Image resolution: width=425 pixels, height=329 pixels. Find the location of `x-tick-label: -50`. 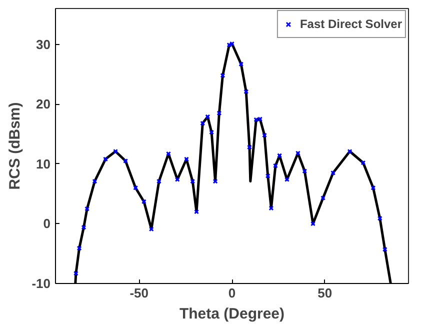

x-tick-label: -50 is located at coordinates (139, 293).